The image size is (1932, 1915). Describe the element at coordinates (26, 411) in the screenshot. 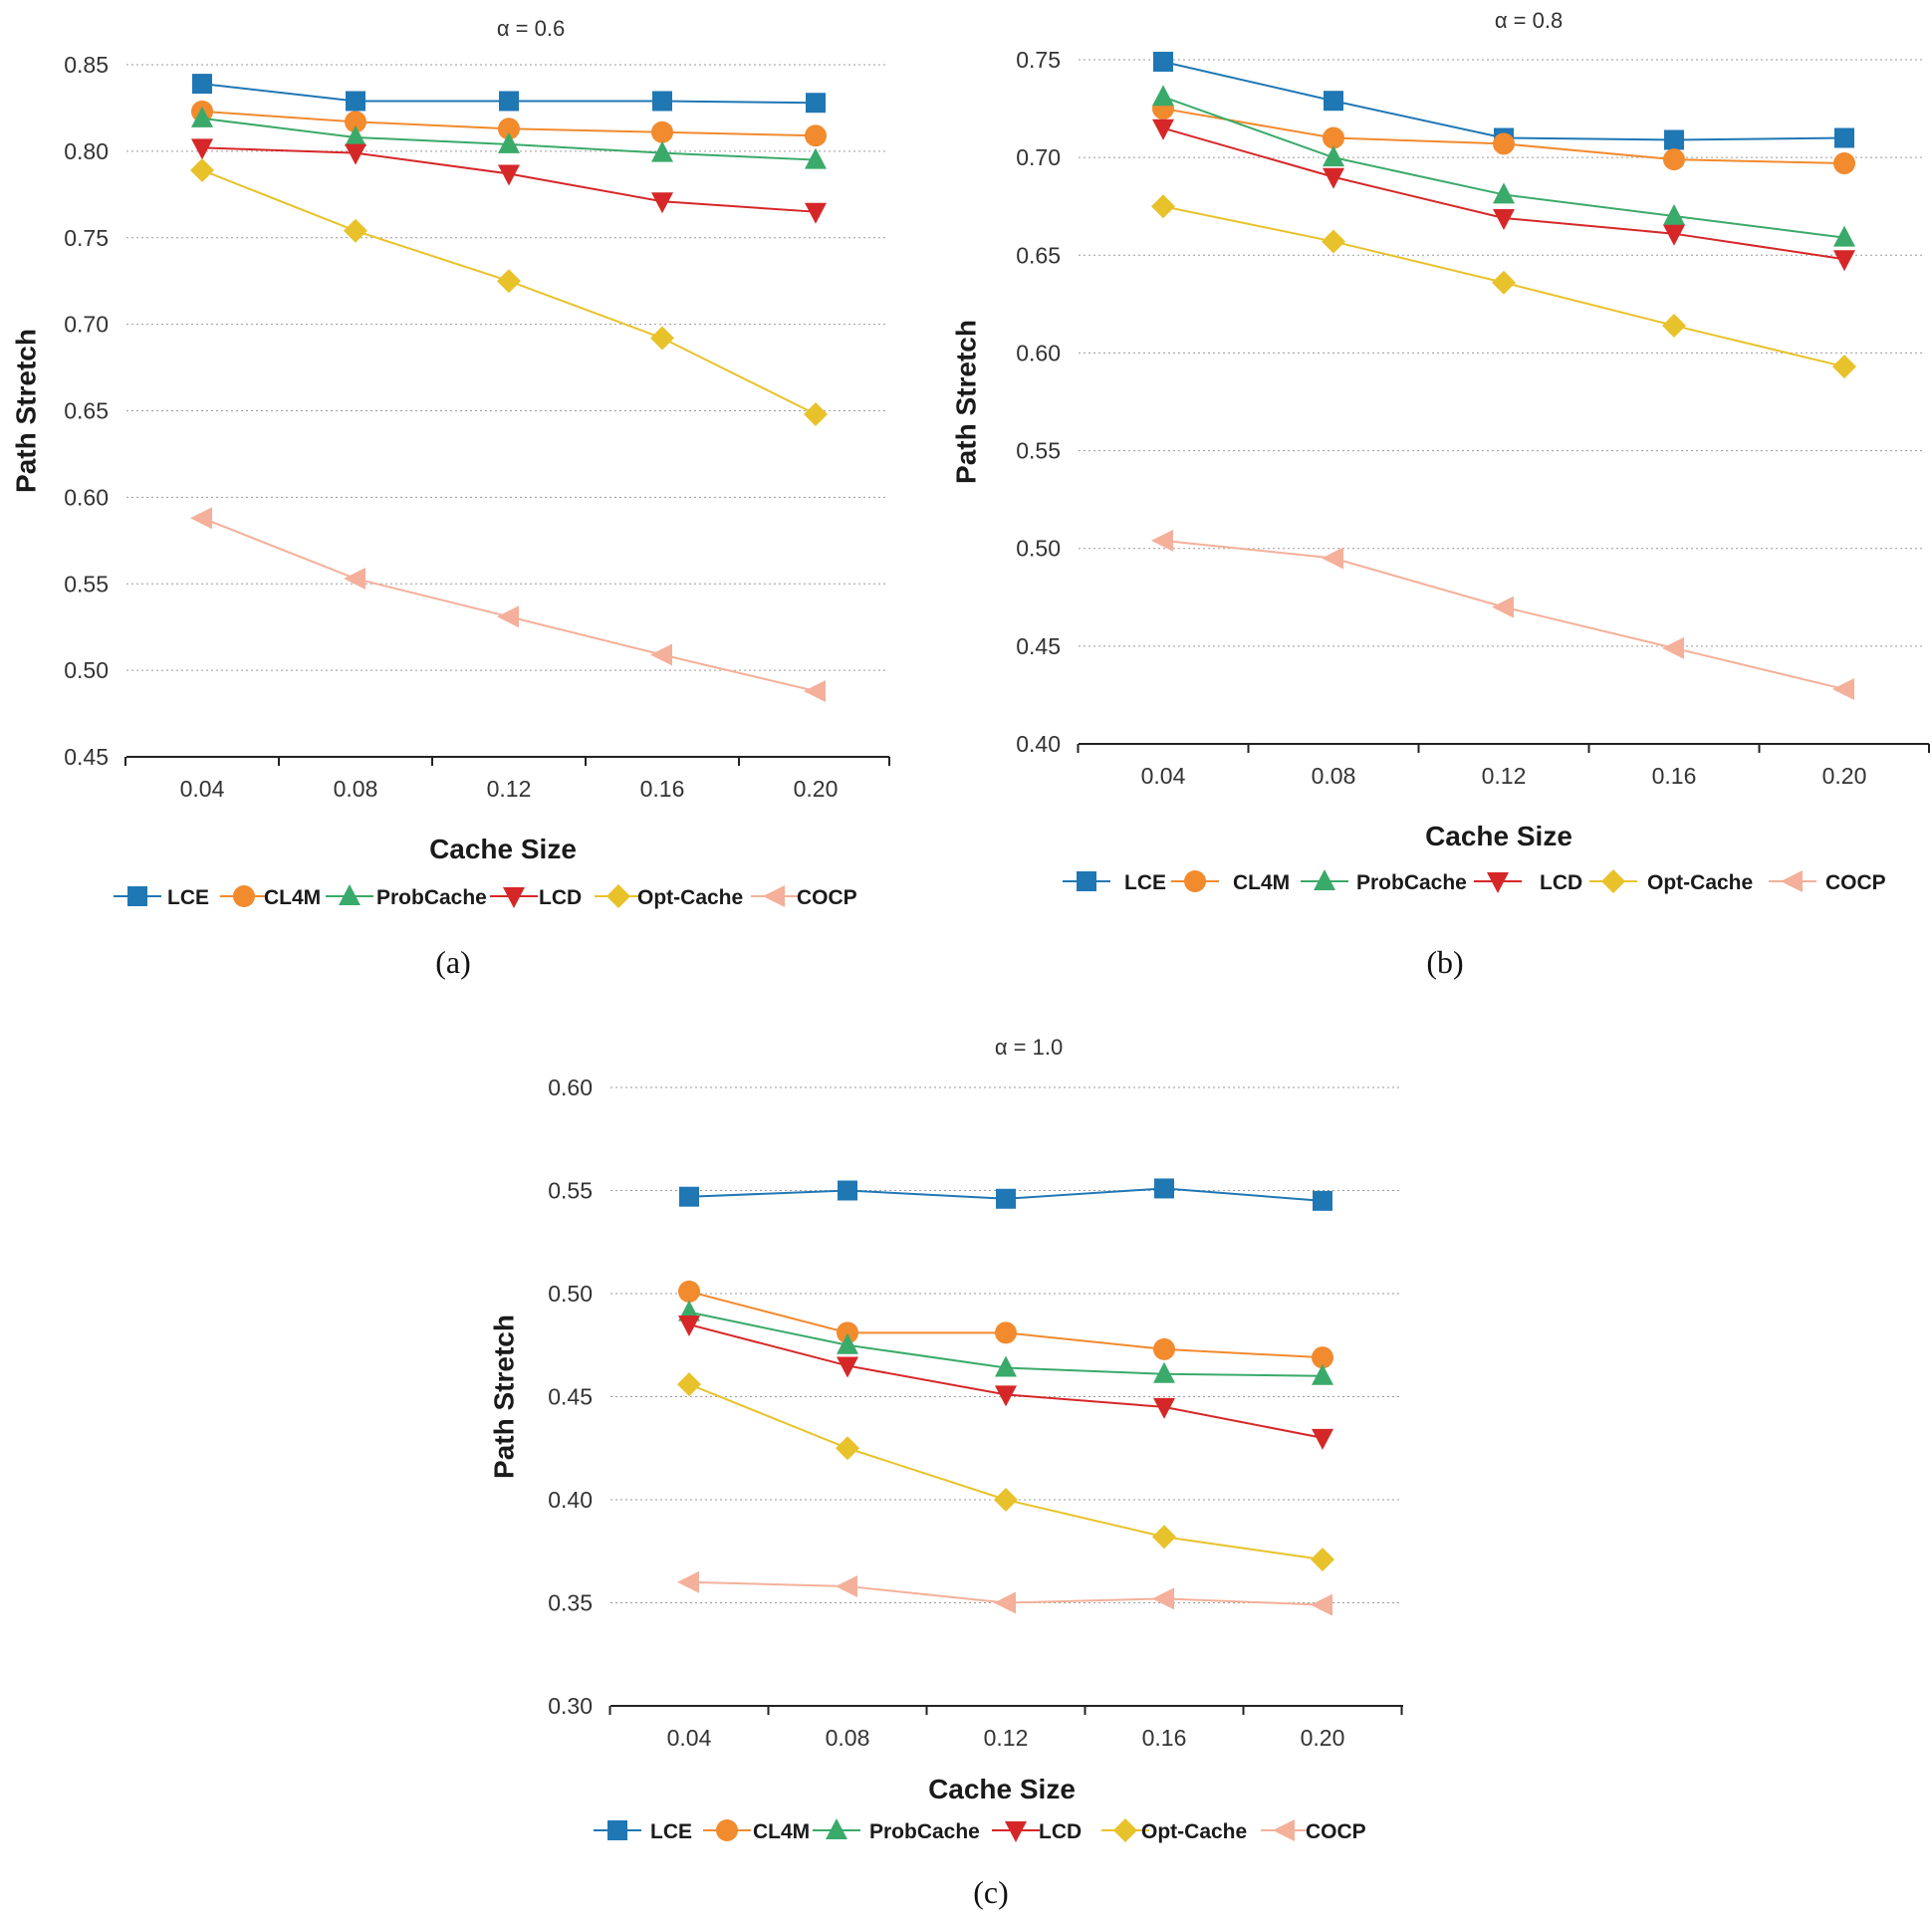

I see `y-axis-title: Path Stretch` at that location.